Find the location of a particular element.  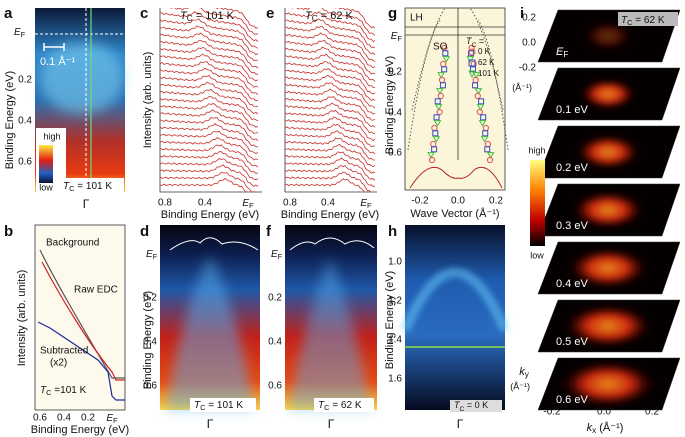

text-part: = 62 K is located at coordinates (346, 405).